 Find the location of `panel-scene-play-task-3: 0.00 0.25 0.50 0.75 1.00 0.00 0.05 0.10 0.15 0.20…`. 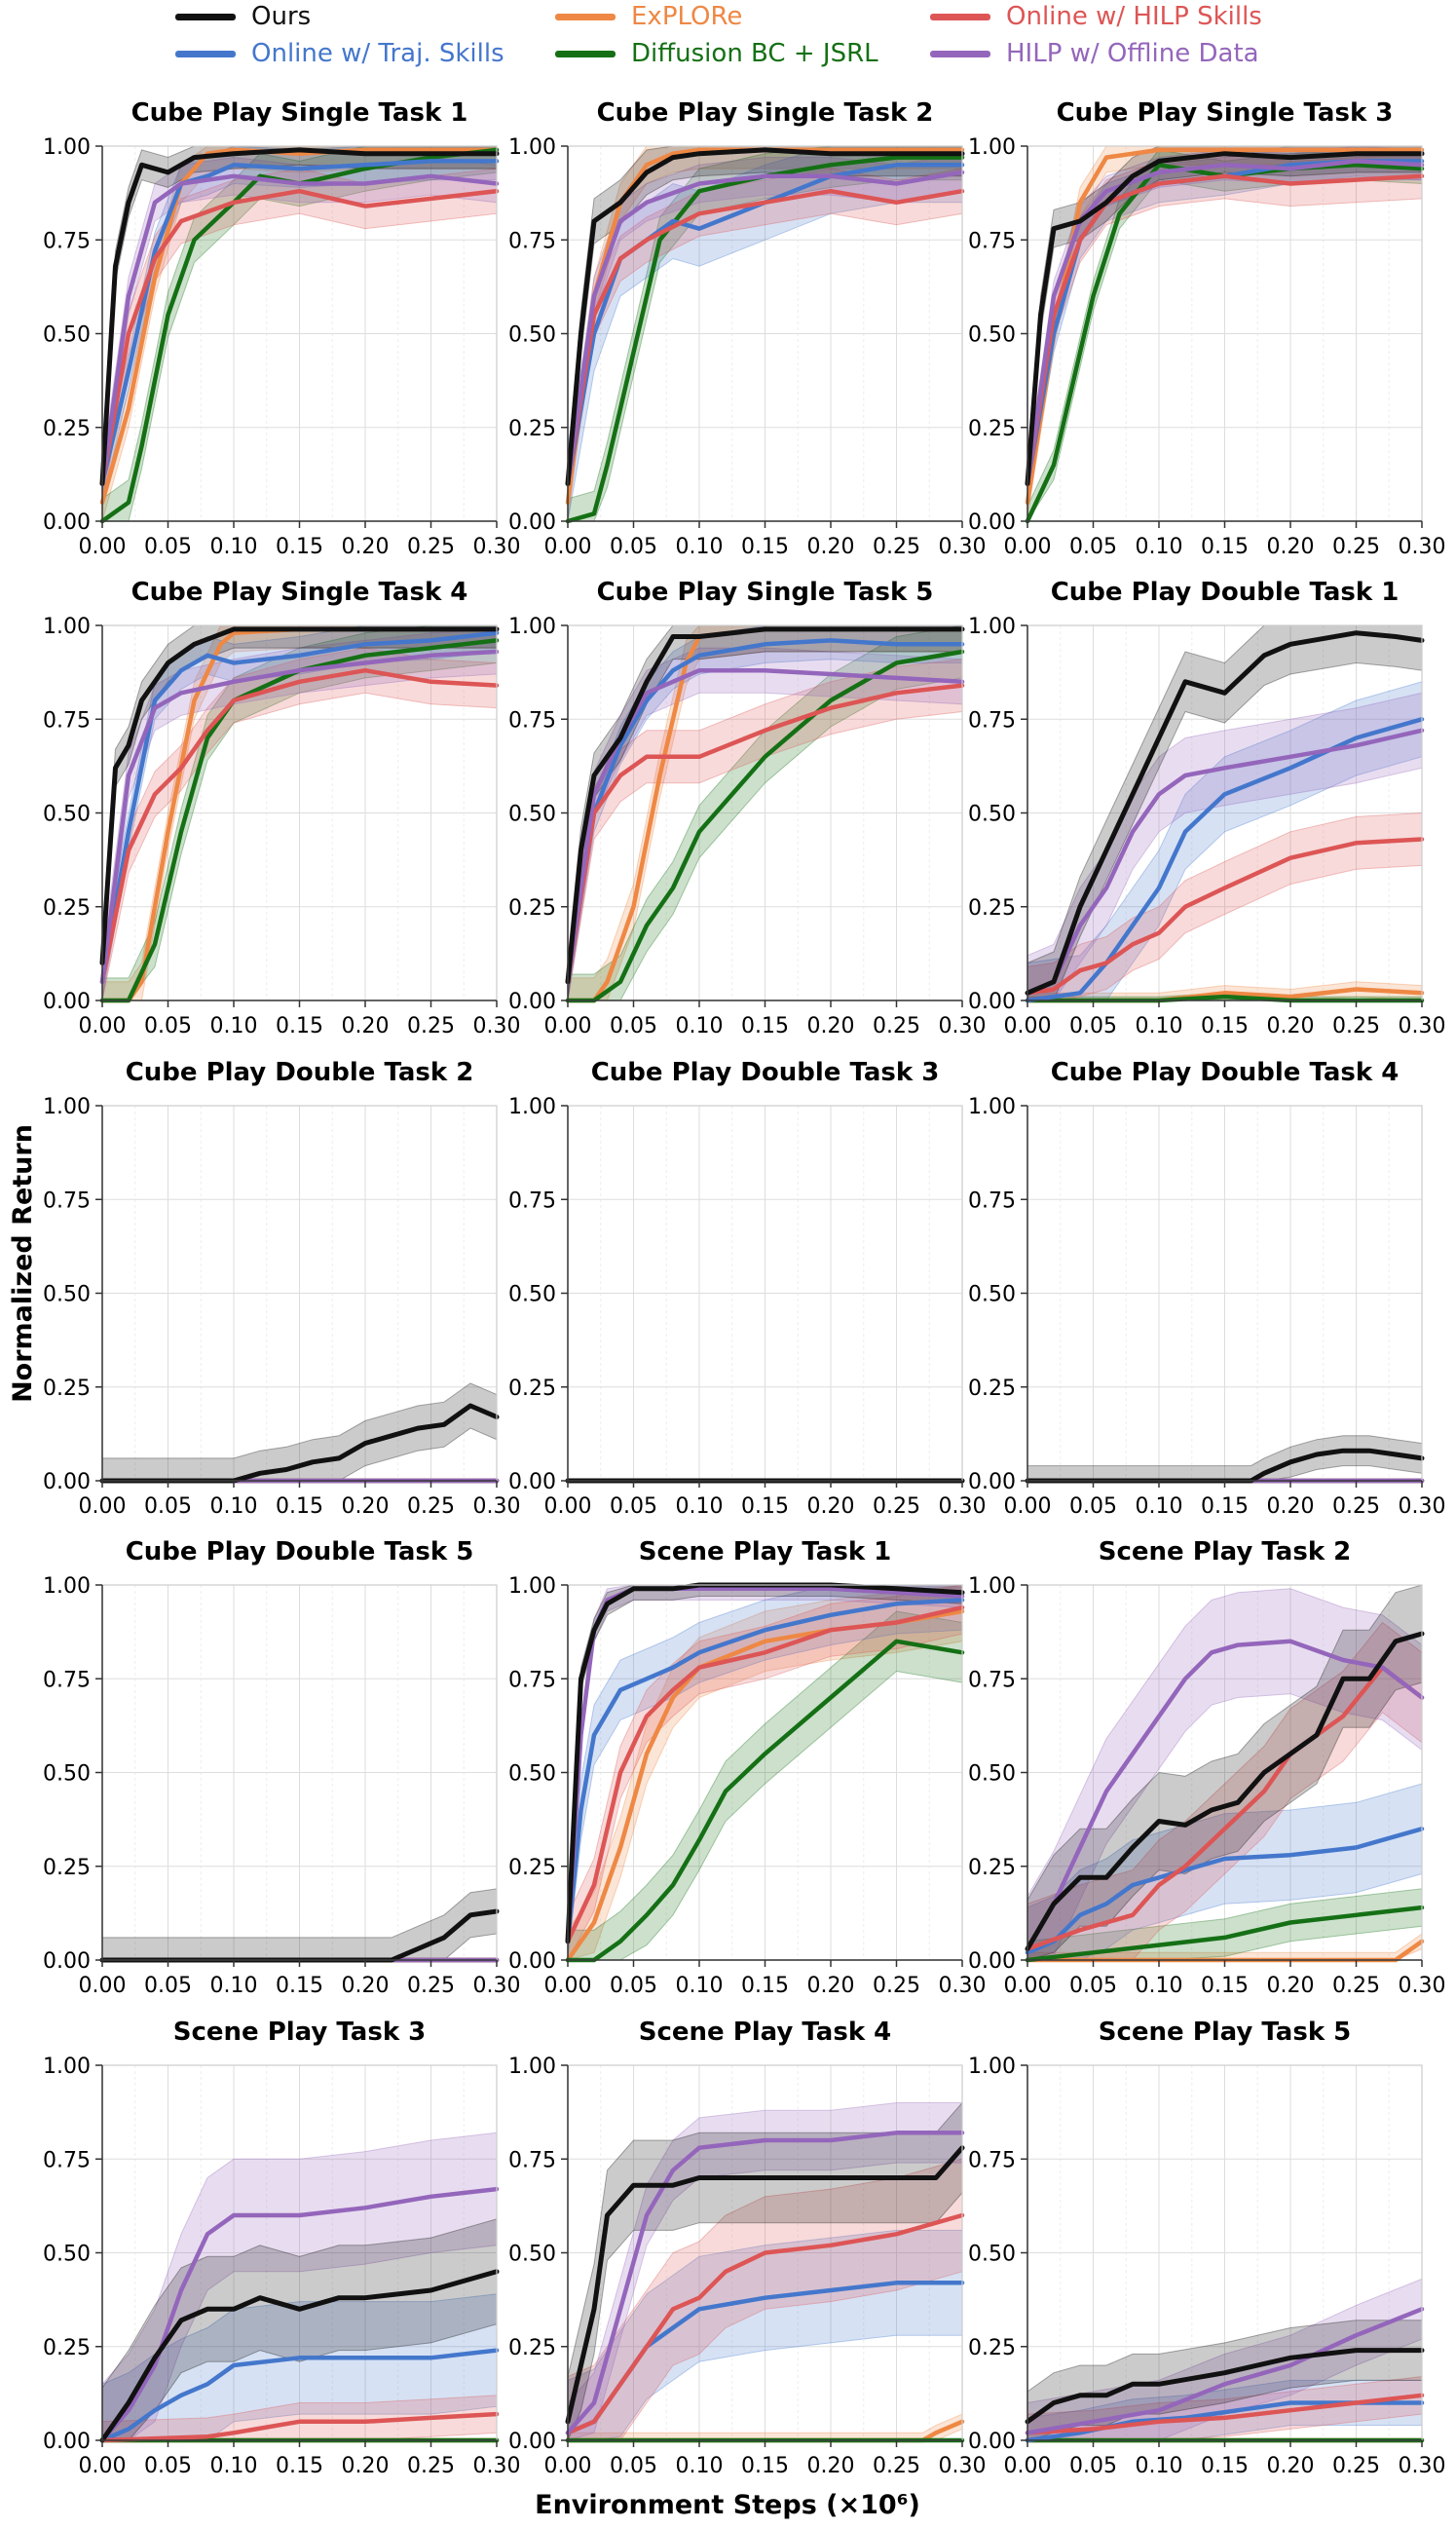

panel-scene-play-task-3: 0.00 0.25 0.50 0.75 1.00 0.00 0.05 0.10 0.15 0.20… is located at coordinates (281, 2248).